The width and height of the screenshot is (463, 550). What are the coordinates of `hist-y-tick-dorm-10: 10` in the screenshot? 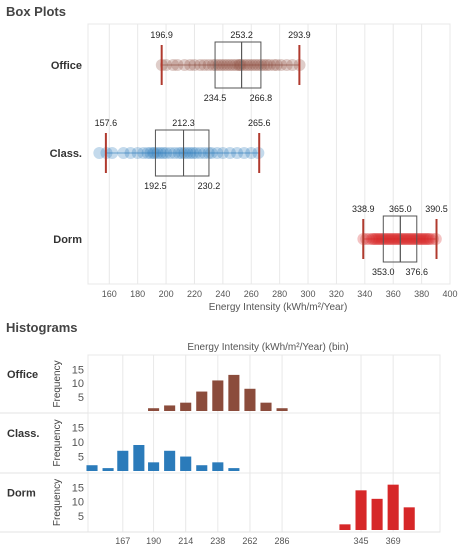 It's located at (78, 503).